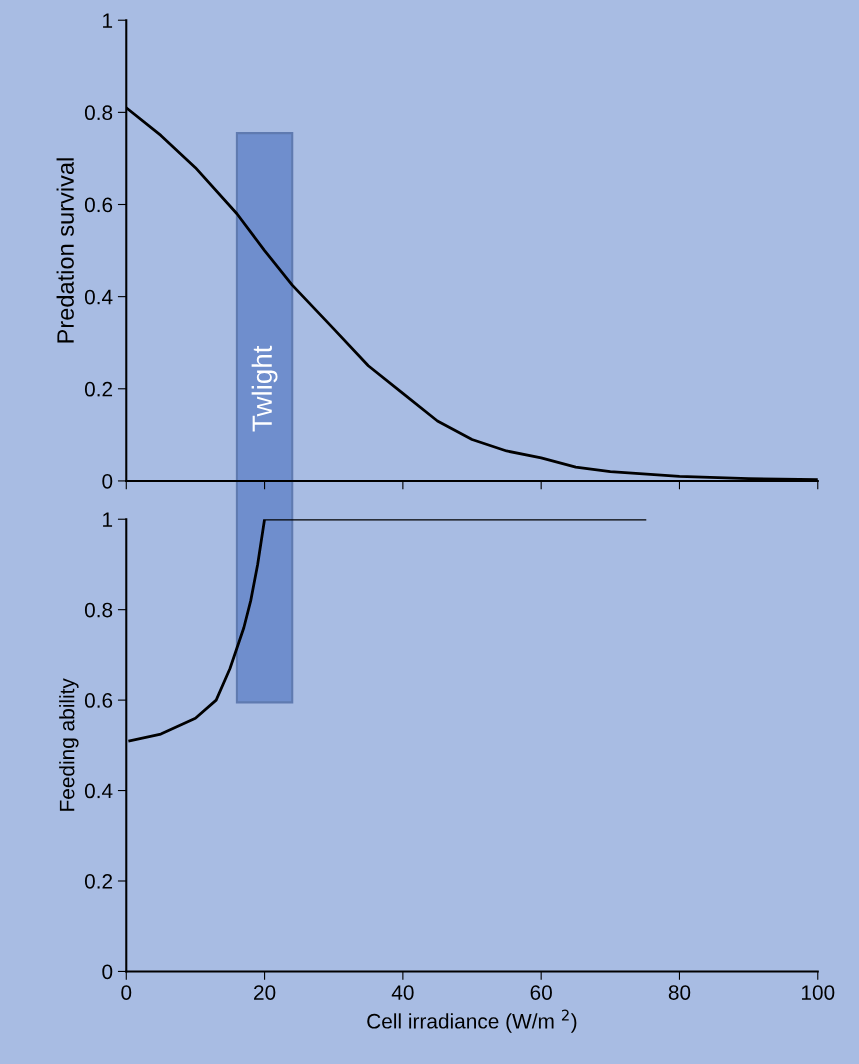 This screenshot has height=1064, width=859. Describe the element at coordinates (541, 992) in the screenshot. I see `x-tick-label: 60` at that location.